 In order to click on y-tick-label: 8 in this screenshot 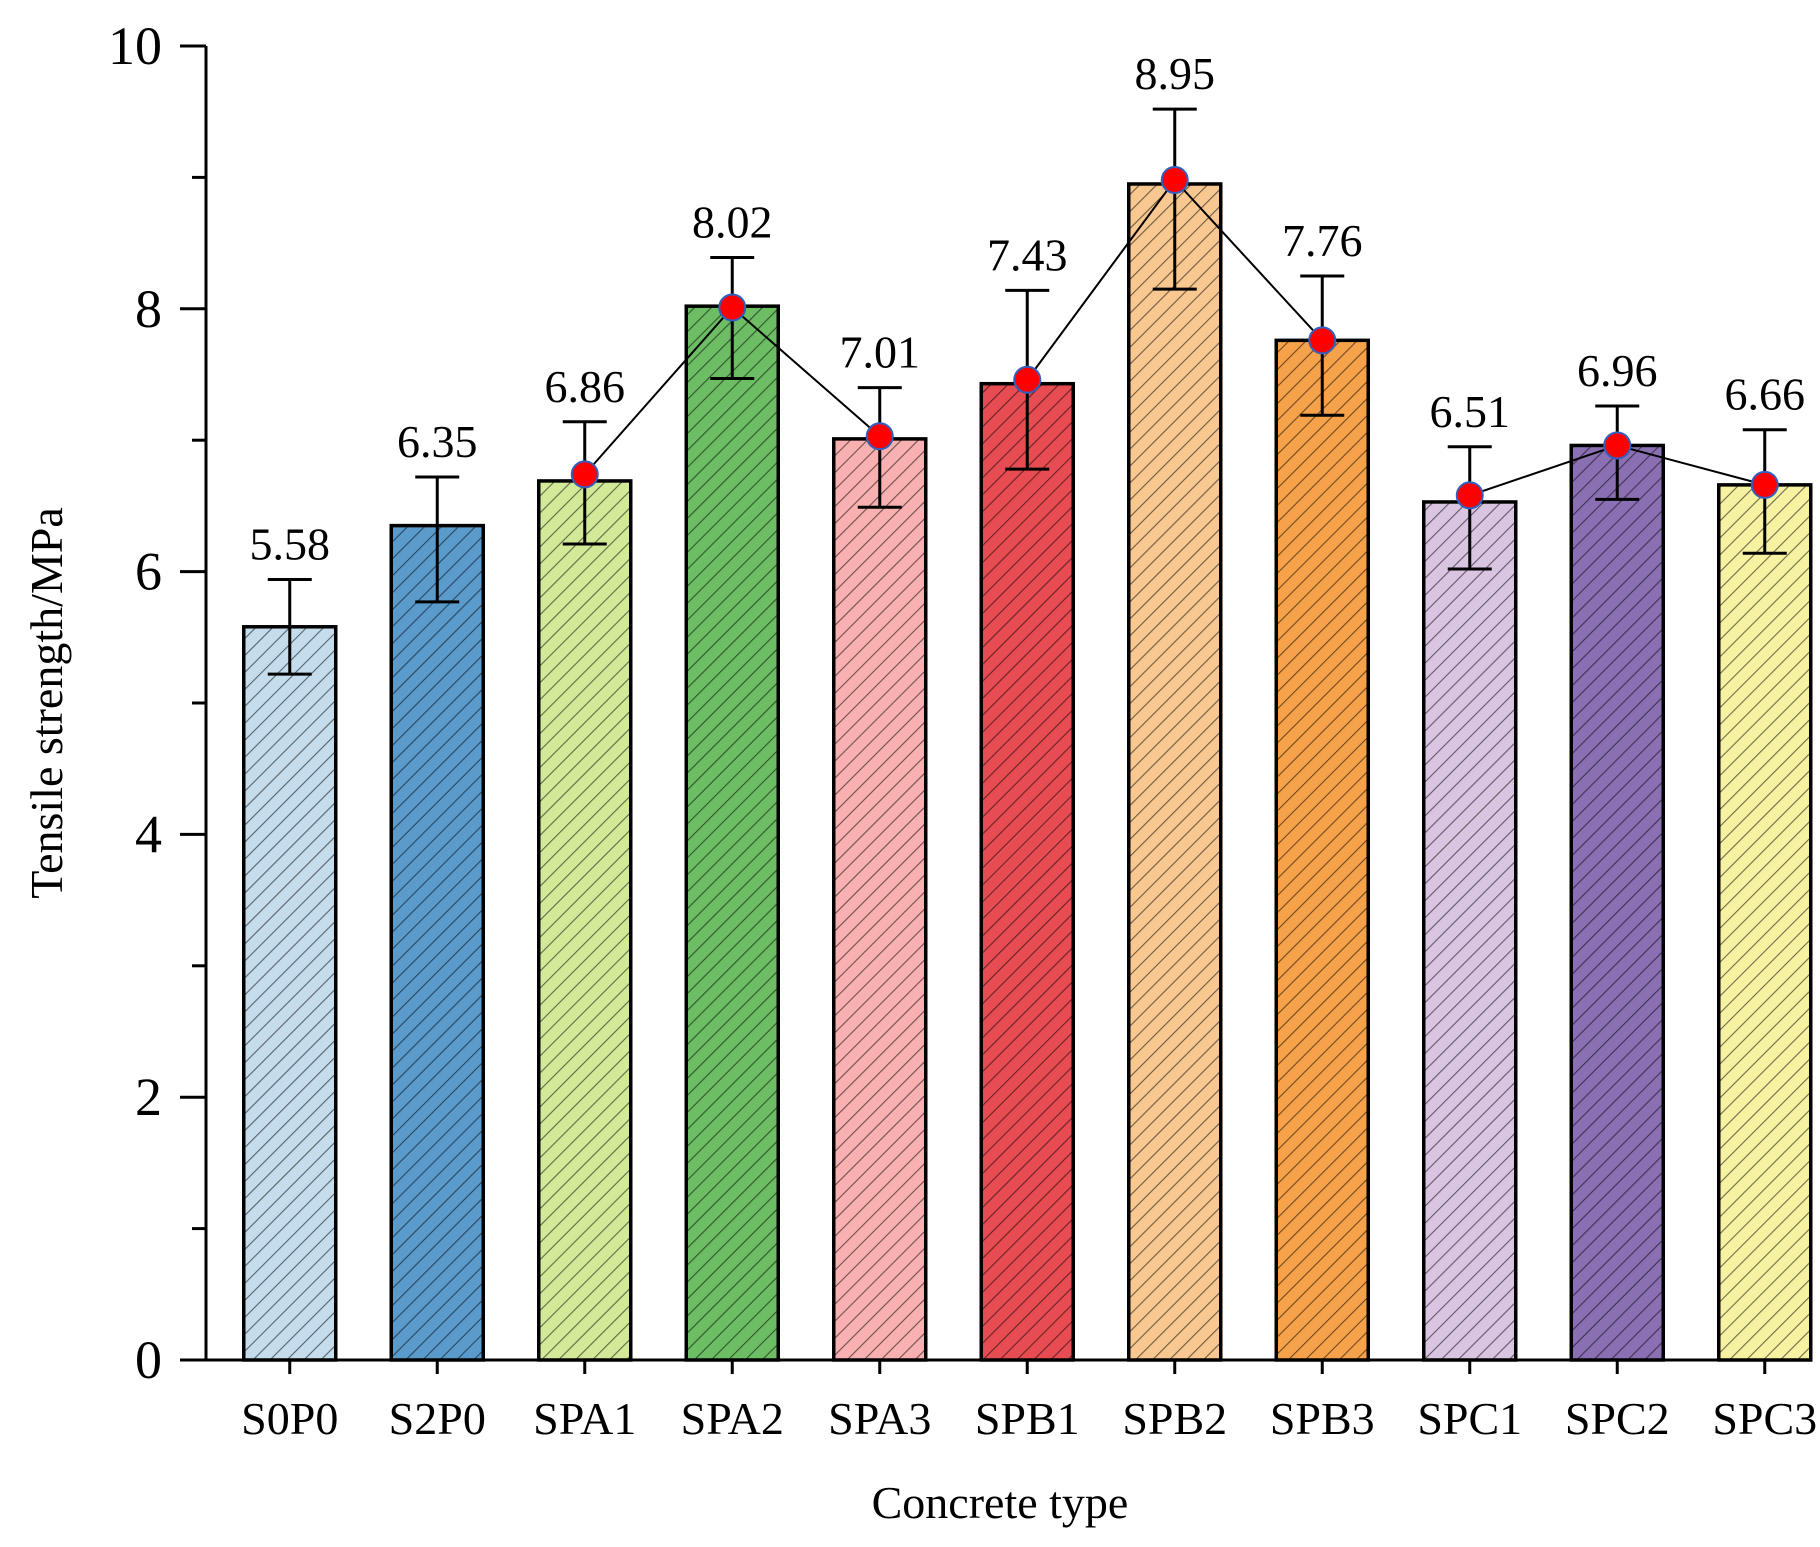, I will do `click(148, 309)`.